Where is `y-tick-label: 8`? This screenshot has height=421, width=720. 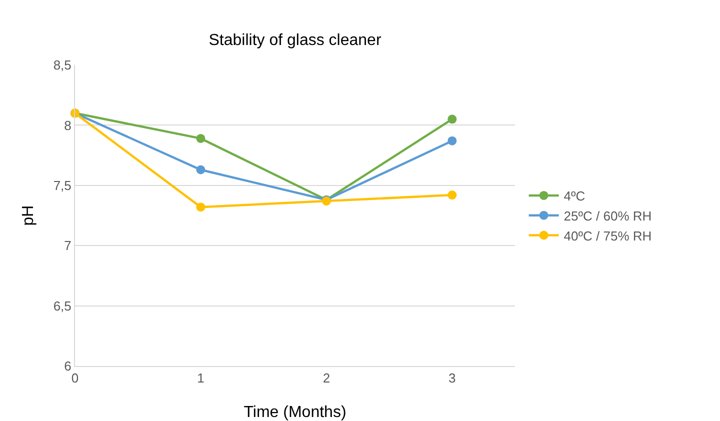
y-tick-label: 8 is located at coordinates (68, 125).